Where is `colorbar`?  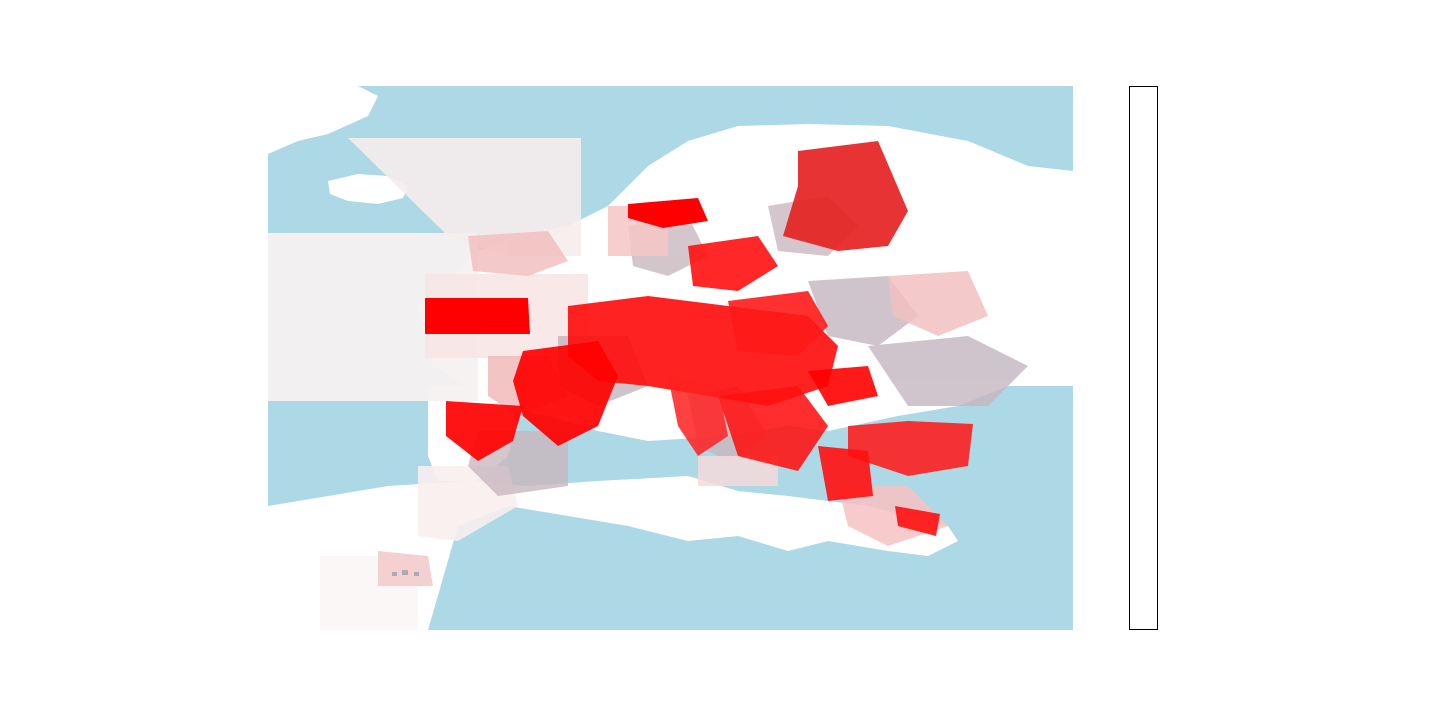
colorbar is located at coordinates (1143, 358).